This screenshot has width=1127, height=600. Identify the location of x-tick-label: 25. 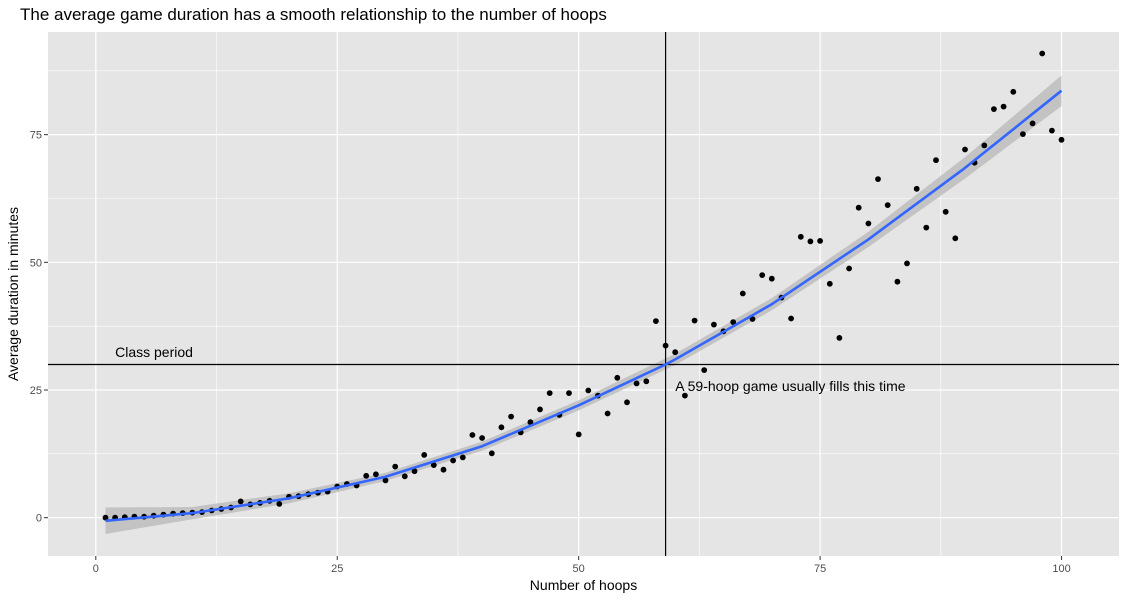
(337, 569).